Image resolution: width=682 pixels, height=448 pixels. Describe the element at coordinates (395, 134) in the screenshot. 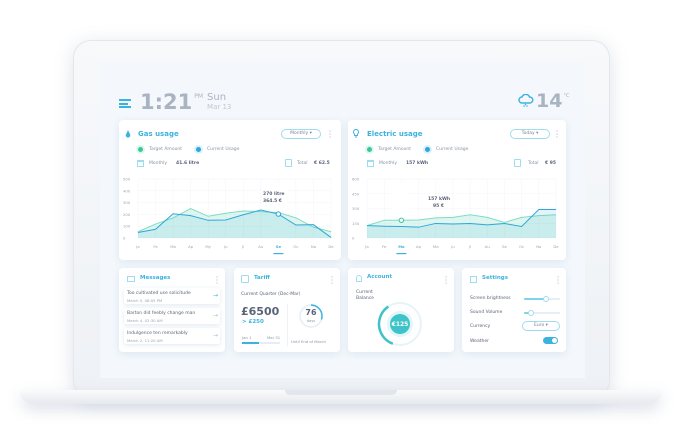

I see `electric-title: Electric usage` at that location.